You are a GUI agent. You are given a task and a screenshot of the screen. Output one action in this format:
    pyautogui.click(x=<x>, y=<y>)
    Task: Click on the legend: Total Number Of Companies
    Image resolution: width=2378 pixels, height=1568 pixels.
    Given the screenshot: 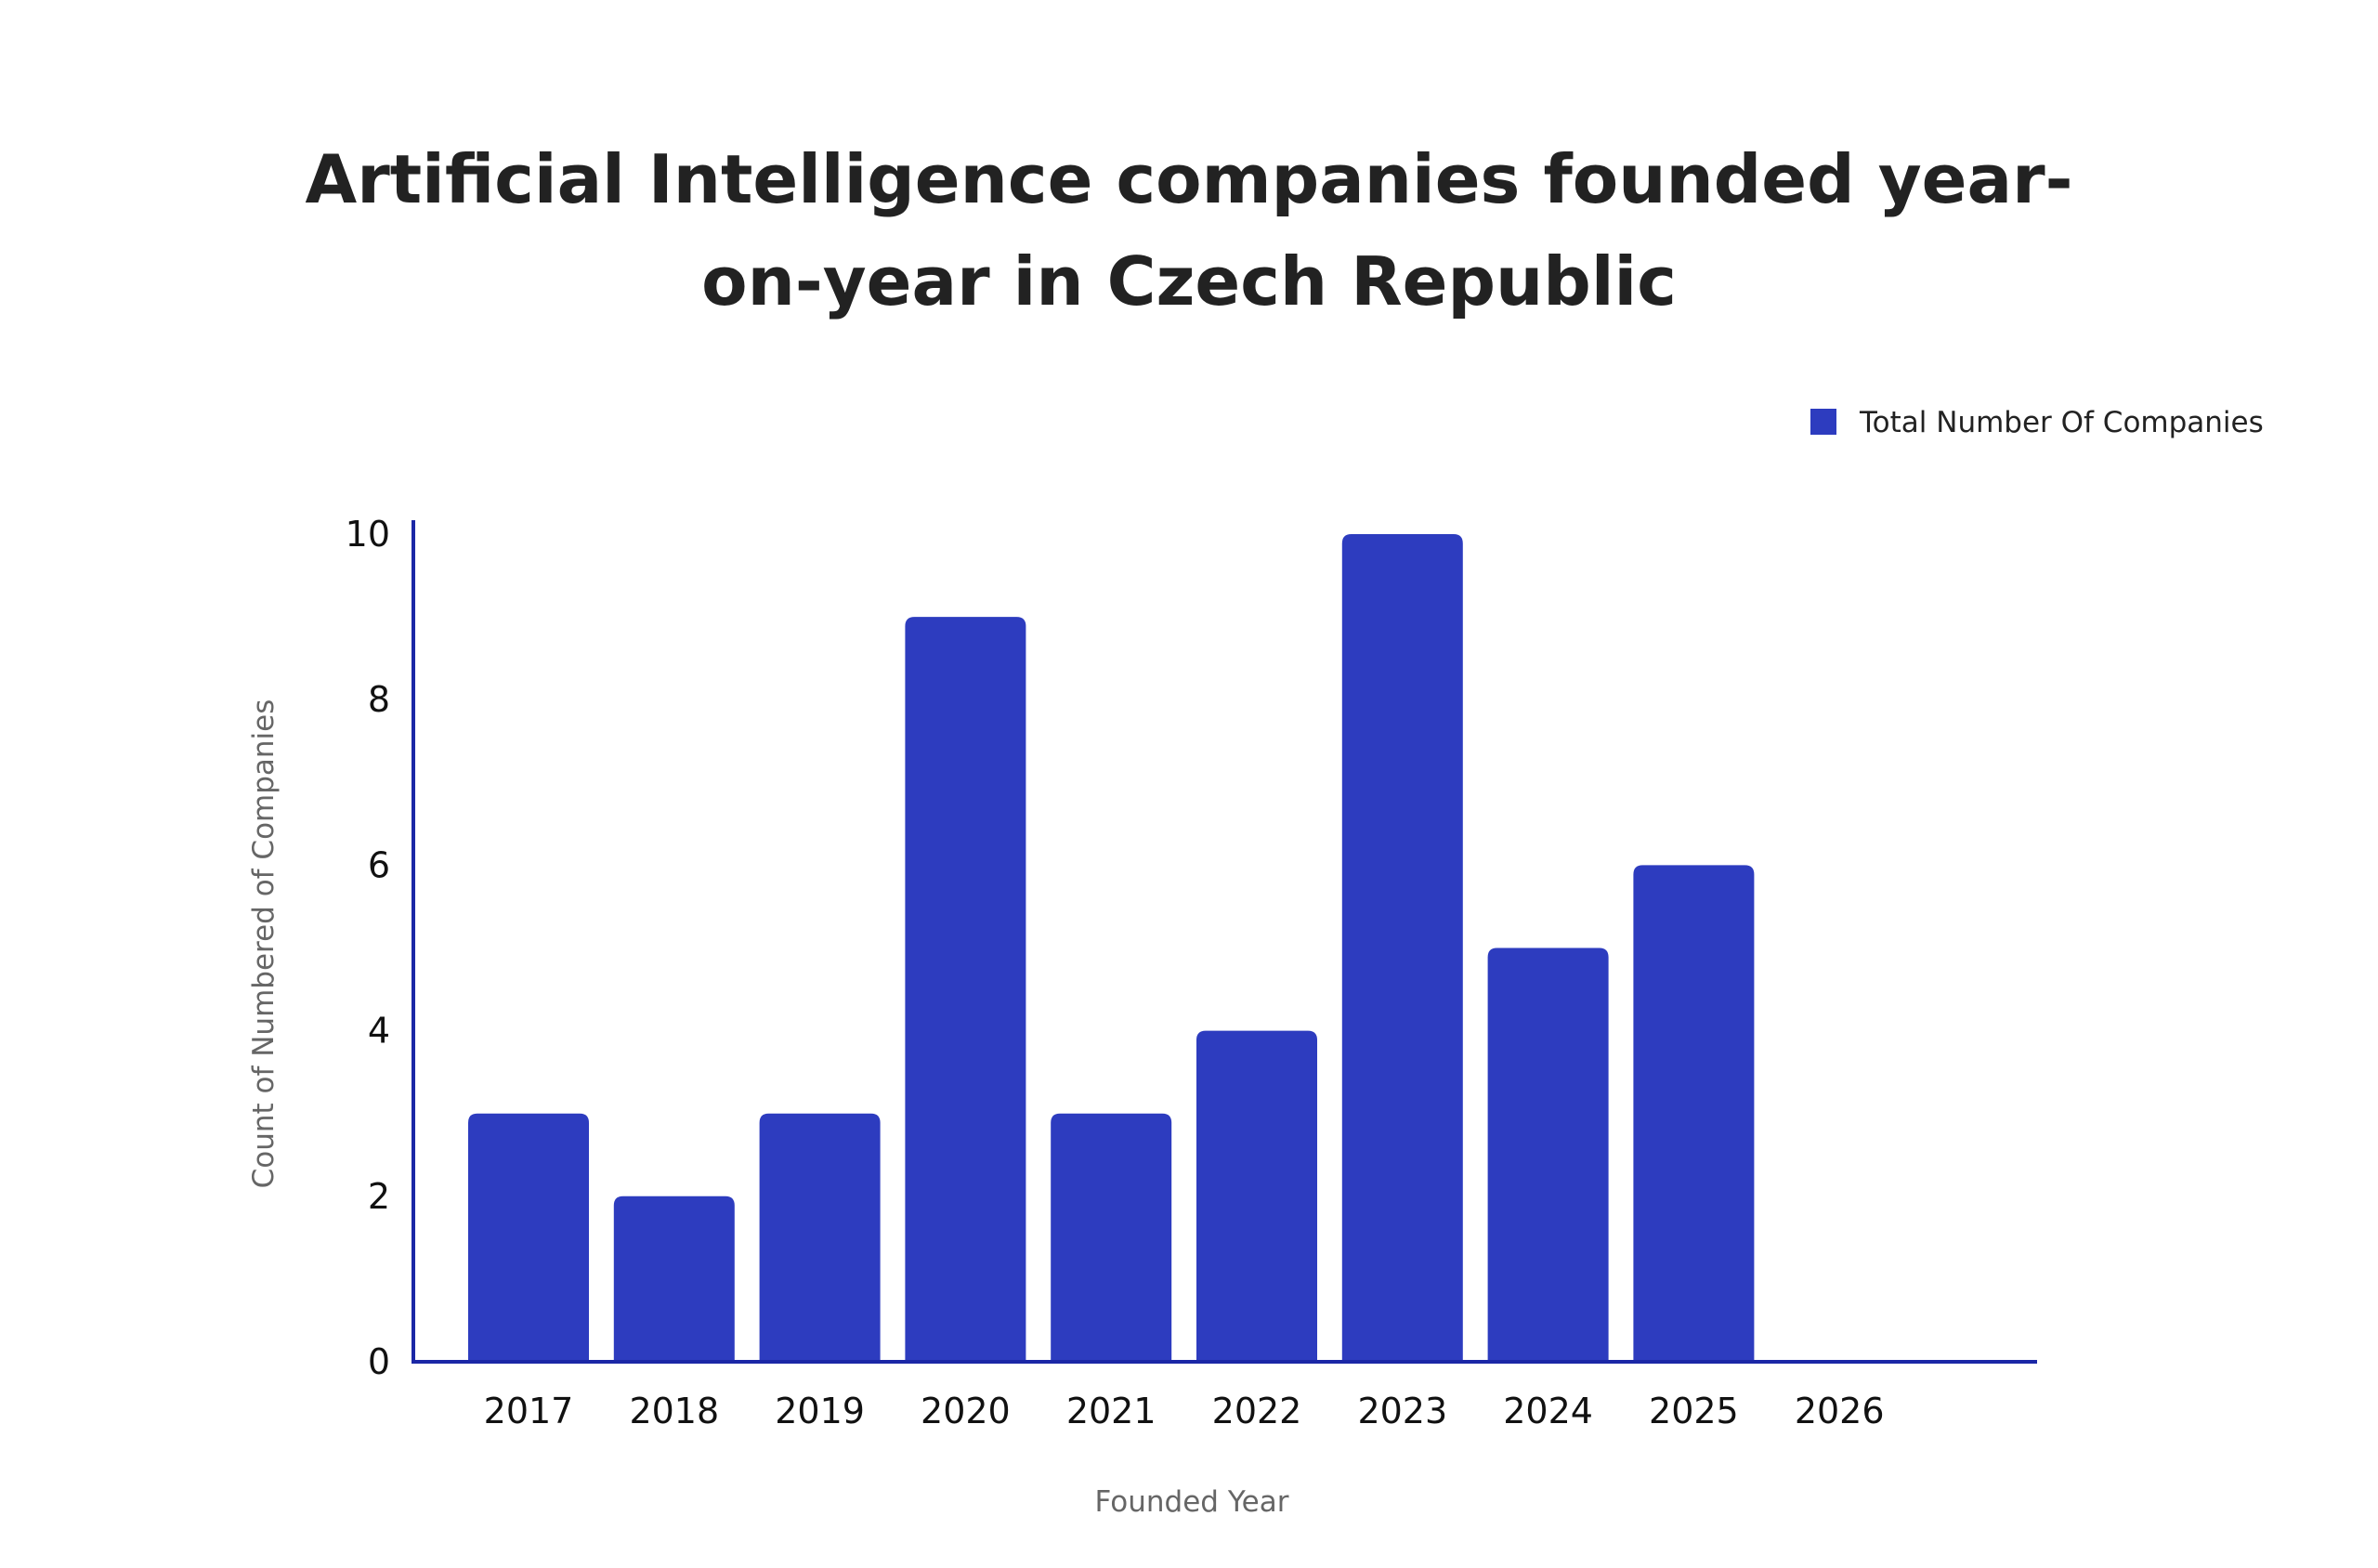 What is the action you would take?
    pyautogui.click(x=2037, y=422)
    